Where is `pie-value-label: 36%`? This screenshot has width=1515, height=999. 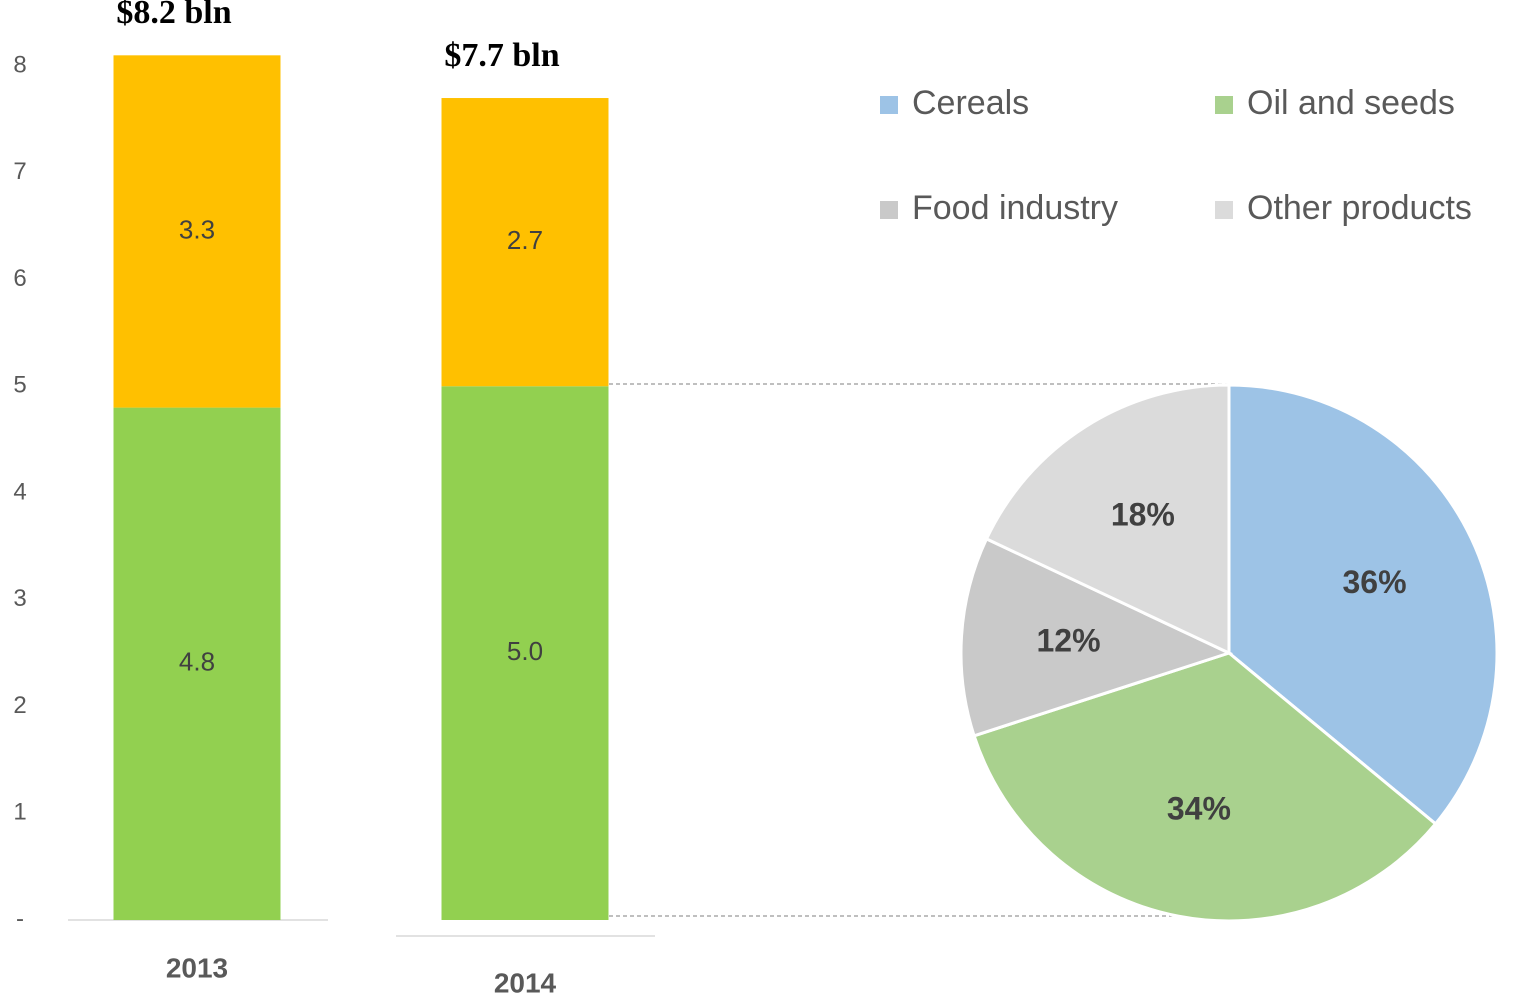 pie-value-label: 36% is located at coordinates (1374, 582).